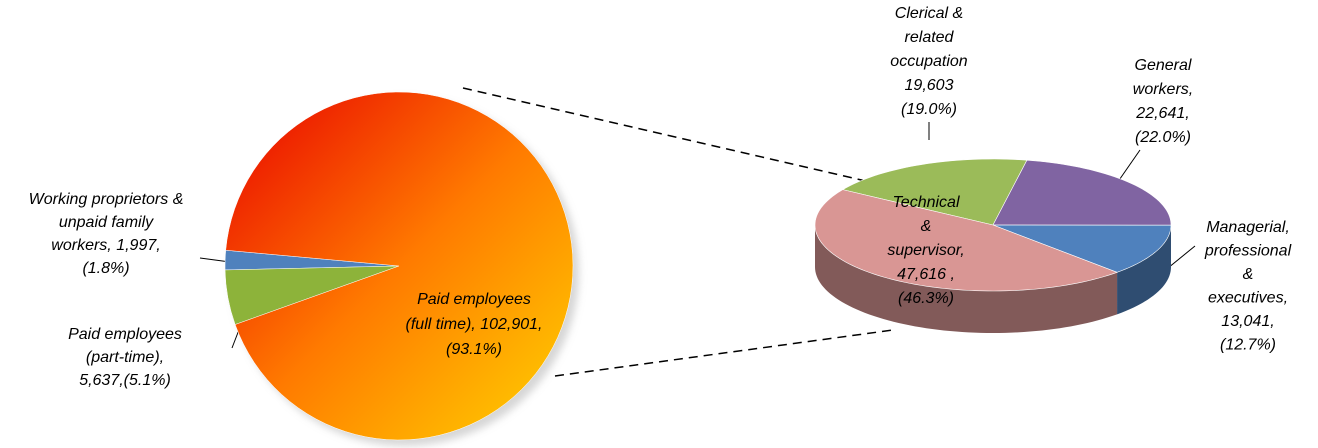 The height and width of the screenshot is (448, 1318). What do you see at coordinates (1248, 345) in the screenshot?
I see `data-label: (12.7%)` at bounding box center [1248, 345].